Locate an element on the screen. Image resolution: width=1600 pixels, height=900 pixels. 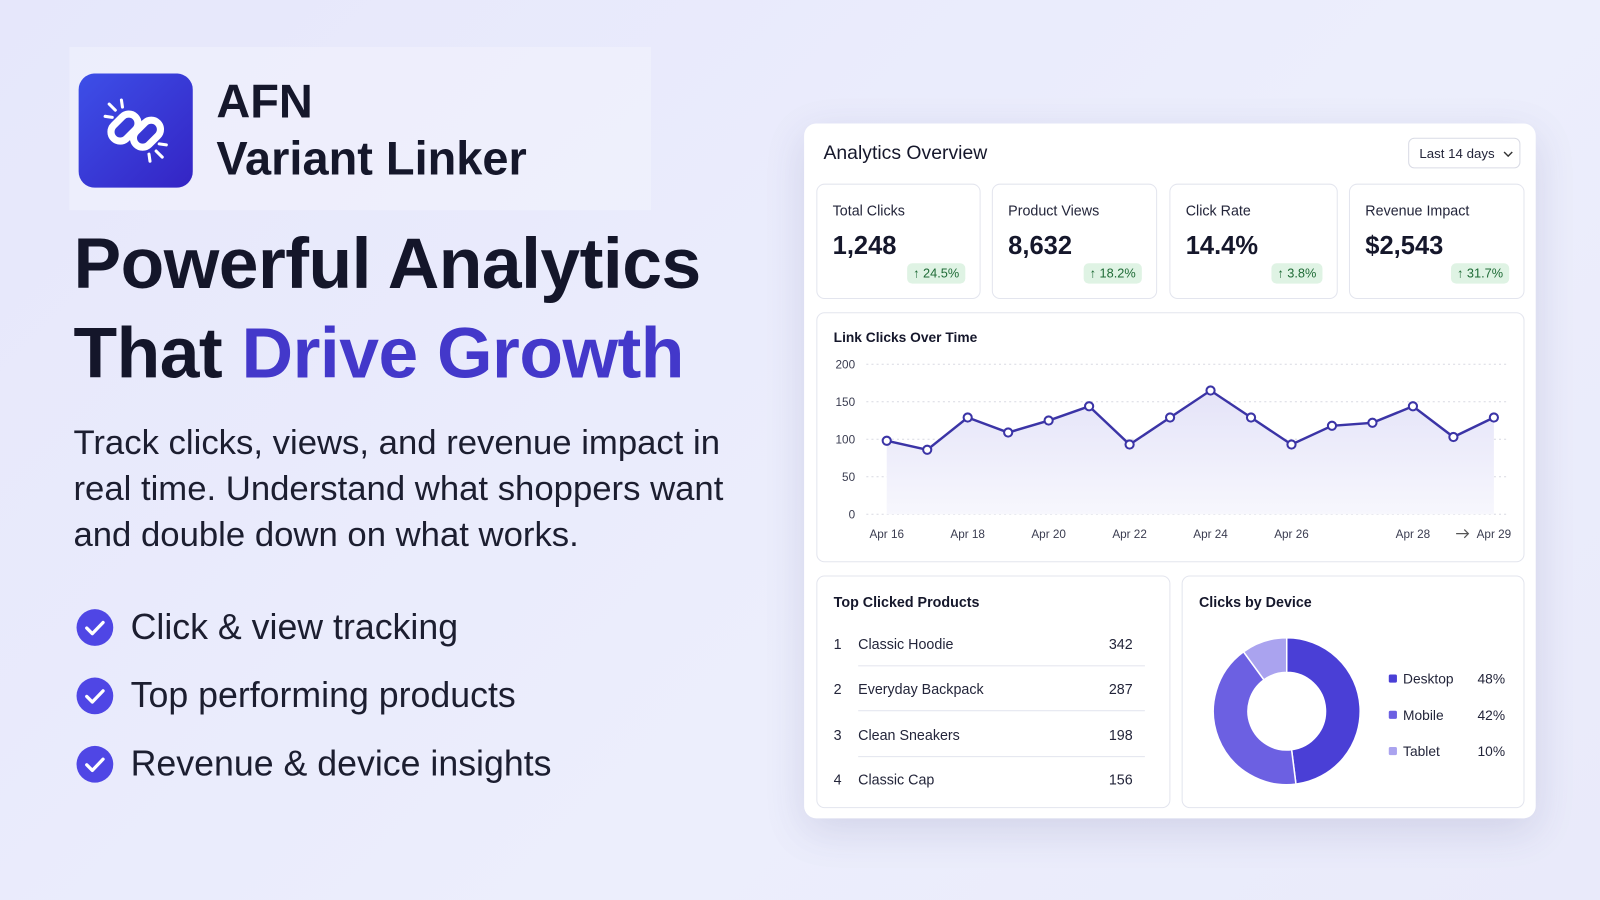
kpi-label: Product Views is located at coordinates (1054, 210).